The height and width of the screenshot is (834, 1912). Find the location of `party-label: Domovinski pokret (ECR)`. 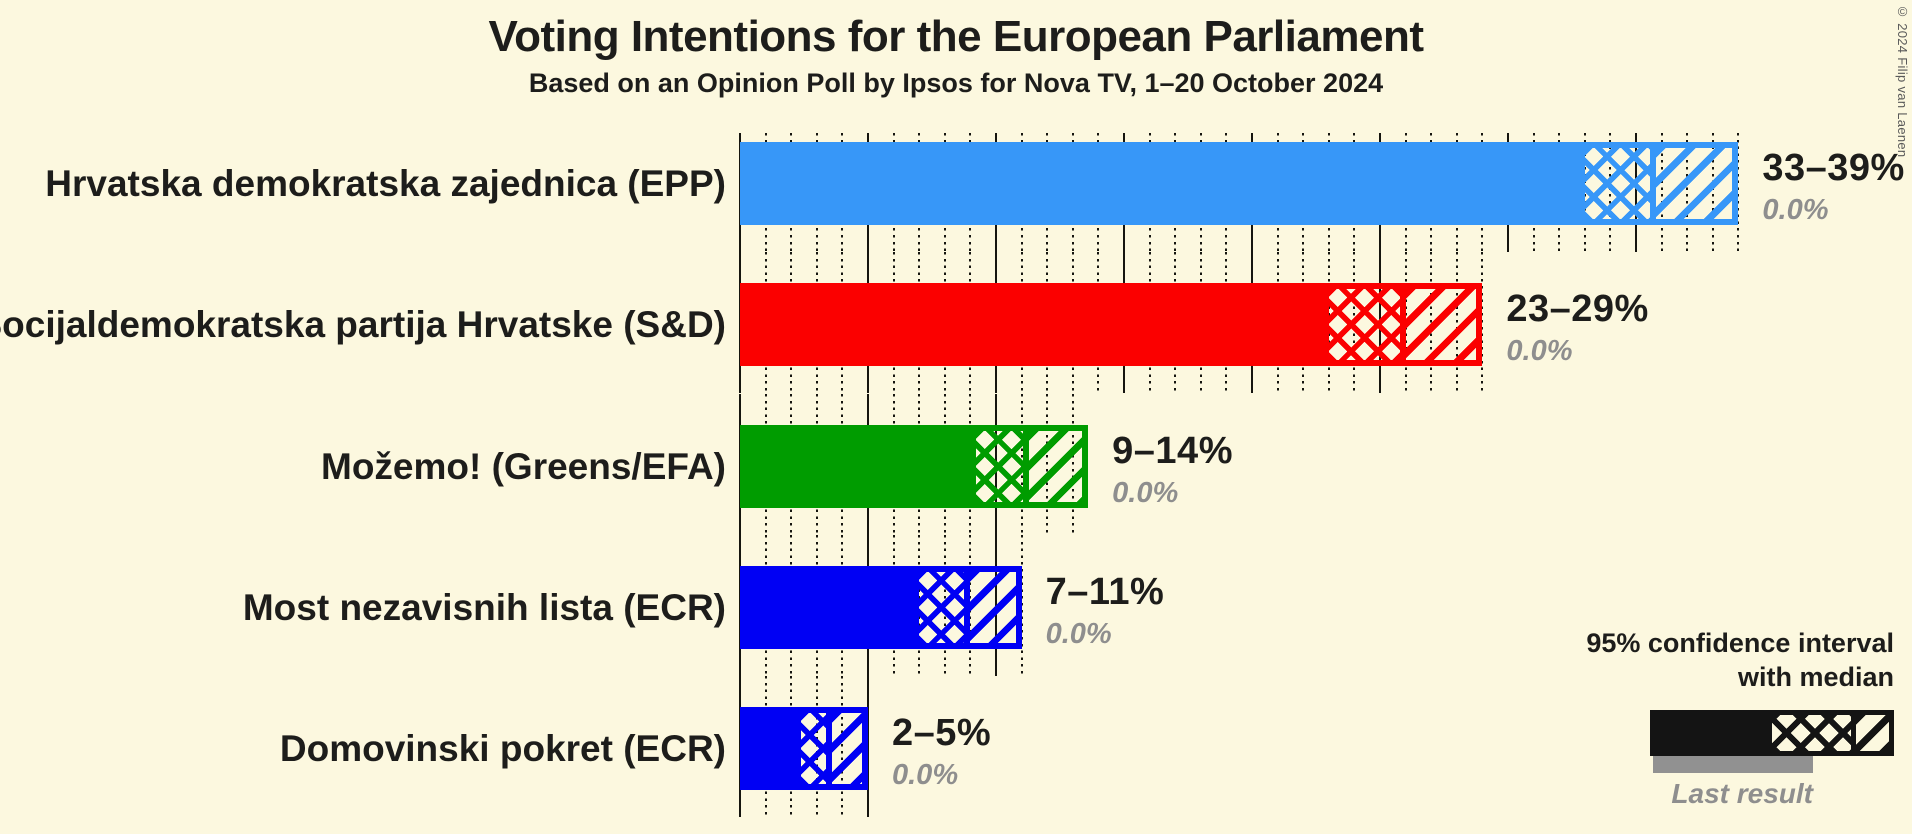

party-label: Domovinski pokret (ECR) is located at coordinates (502, 749).